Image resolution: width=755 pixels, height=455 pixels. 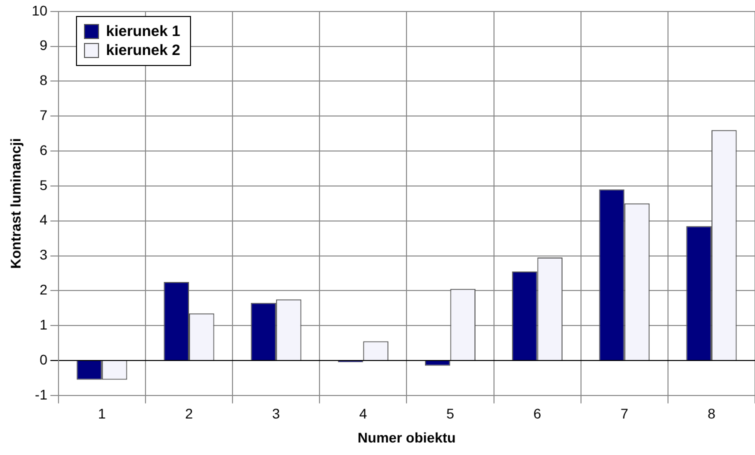 What do you see at coordinates (450, 414) in the screenshot?
I see `x-tick-label: 5` at bounding box center [450, 414].